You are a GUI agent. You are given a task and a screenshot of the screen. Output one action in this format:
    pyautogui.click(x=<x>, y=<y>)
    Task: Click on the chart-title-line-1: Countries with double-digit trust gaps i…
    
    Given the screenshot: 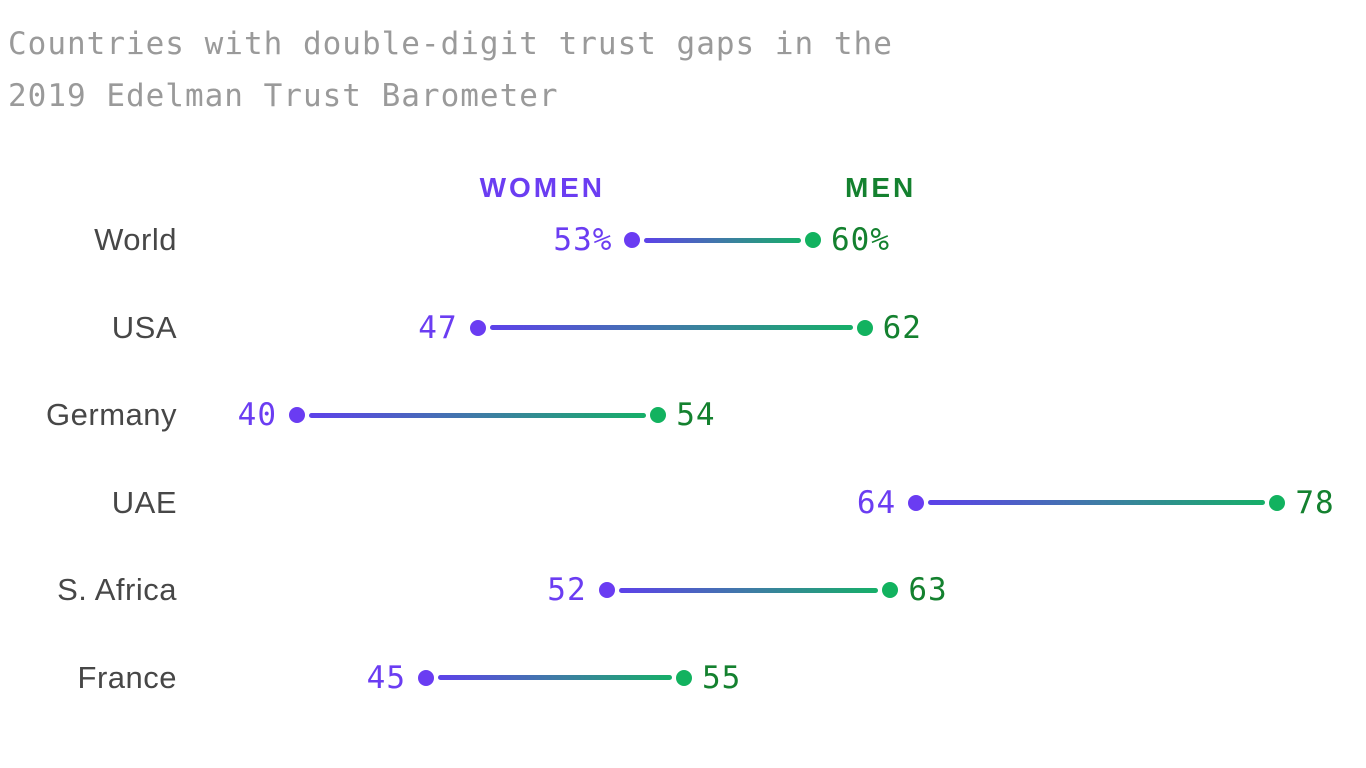 What is the action you would take?
    pyautogui.click(x=450, y=44)
    